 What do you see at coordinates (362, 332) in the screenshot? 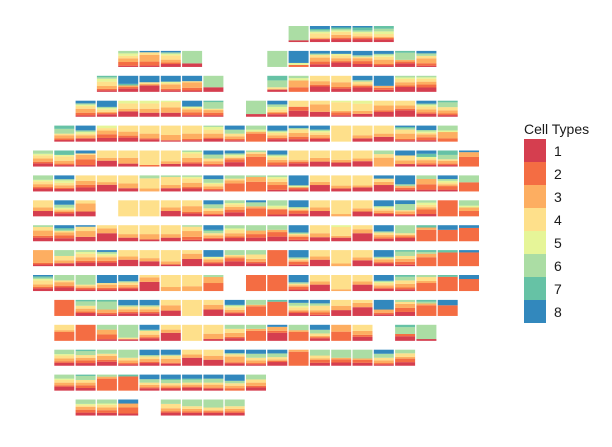
I see `spot-r12-c15` at bounding box center [362, 332].